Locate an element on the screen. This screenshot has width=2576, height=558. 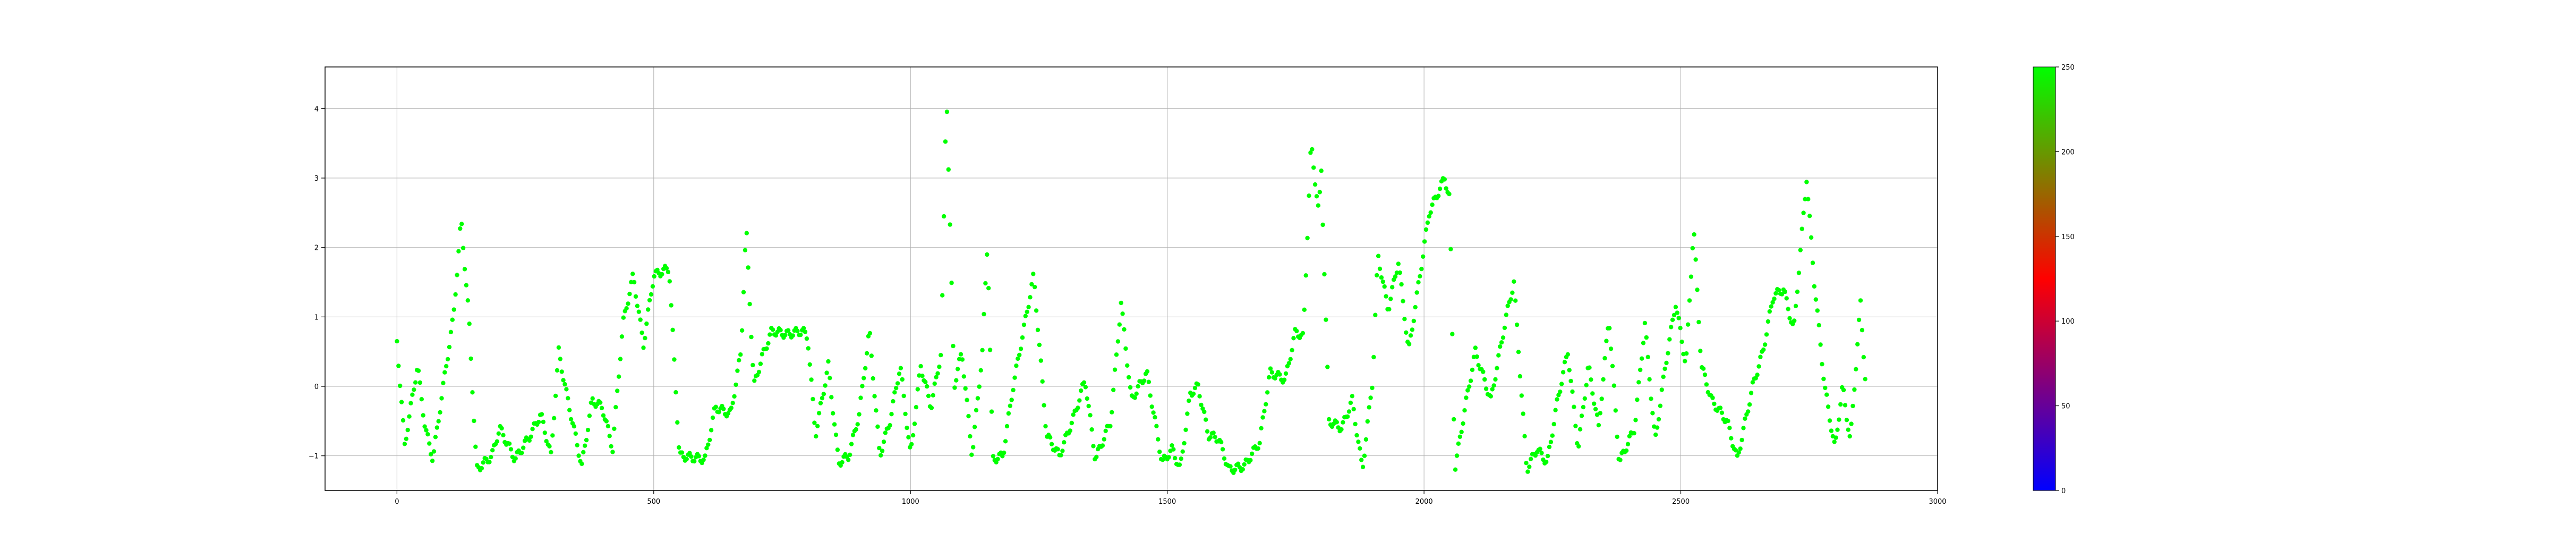
y-tick-label: −1 is located at coordinates (314, 457).